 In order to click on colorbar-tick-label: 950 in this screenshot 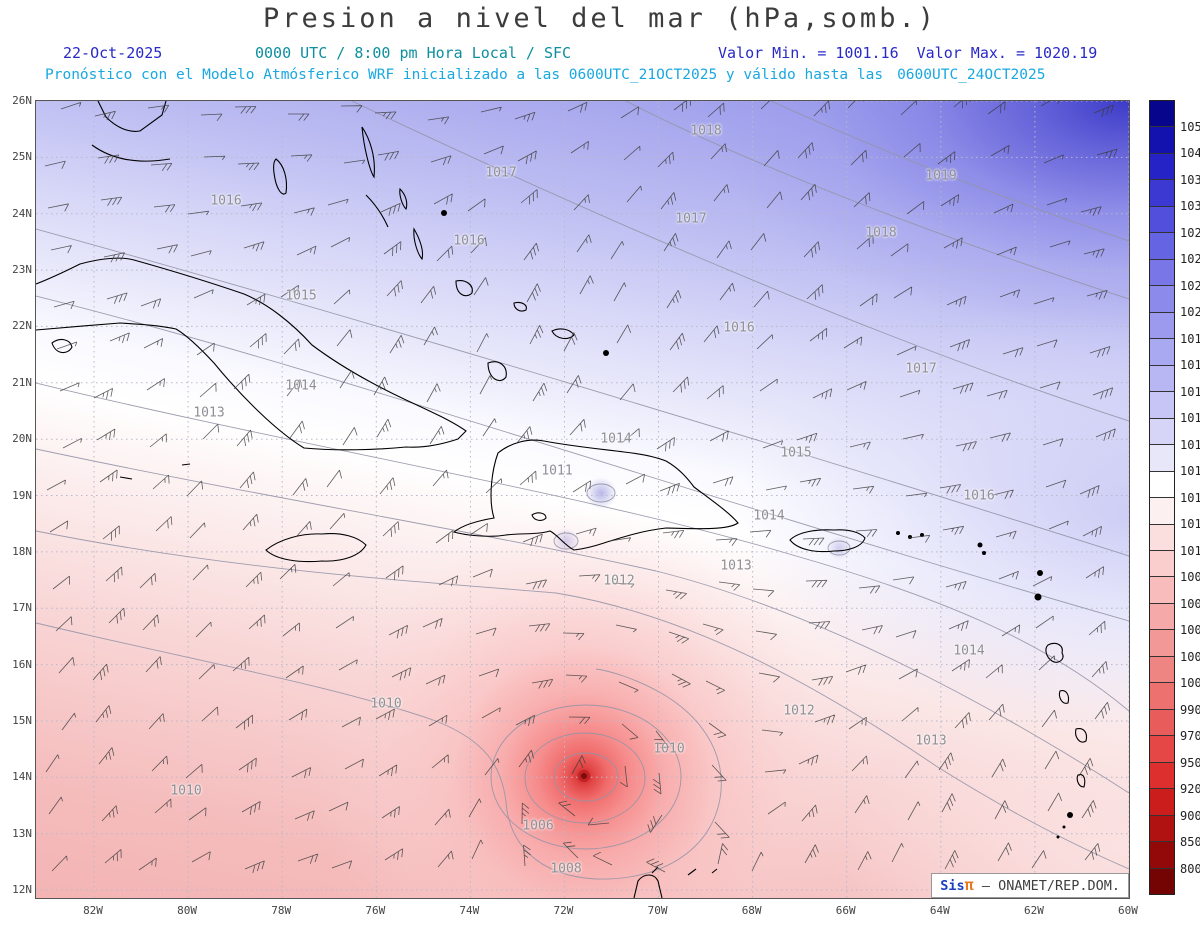, I will do `click(1190, 762)`.